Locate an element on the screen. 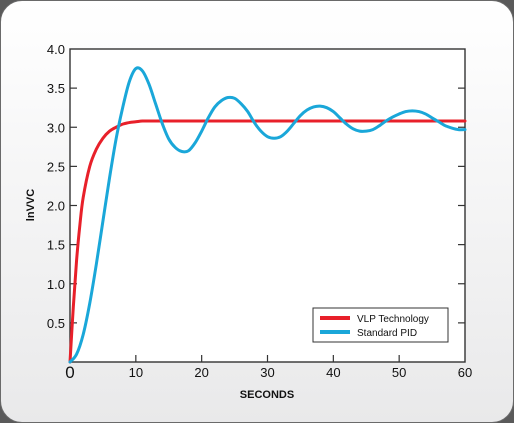 This screenshot has height=423, width=514. x-axis-title: SECONDS is located at coordinates (267, 395).